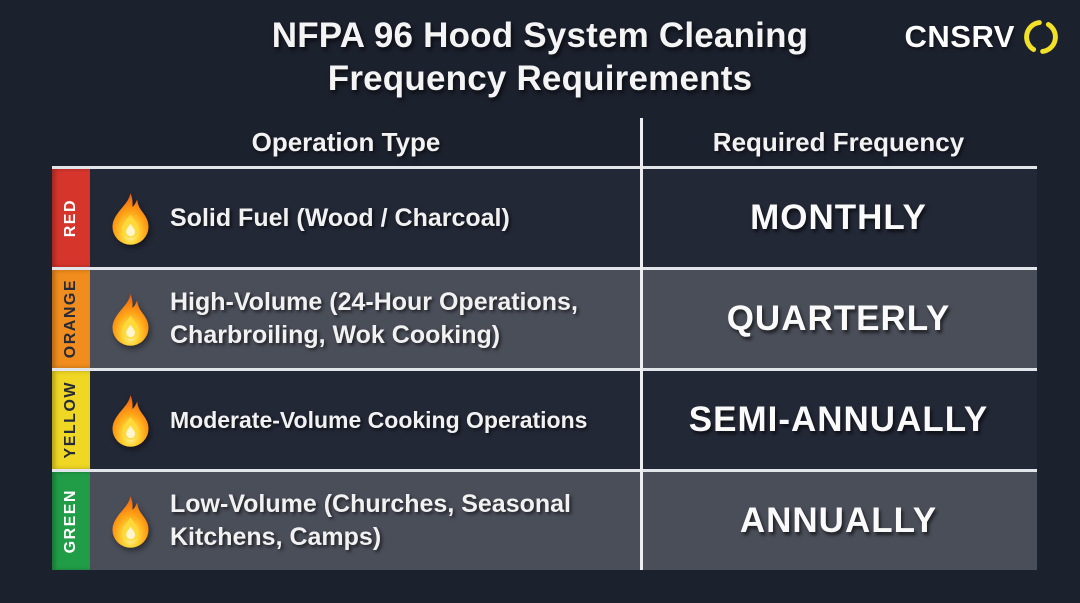  I want to click on tier-label: RED, so click(70, 218).